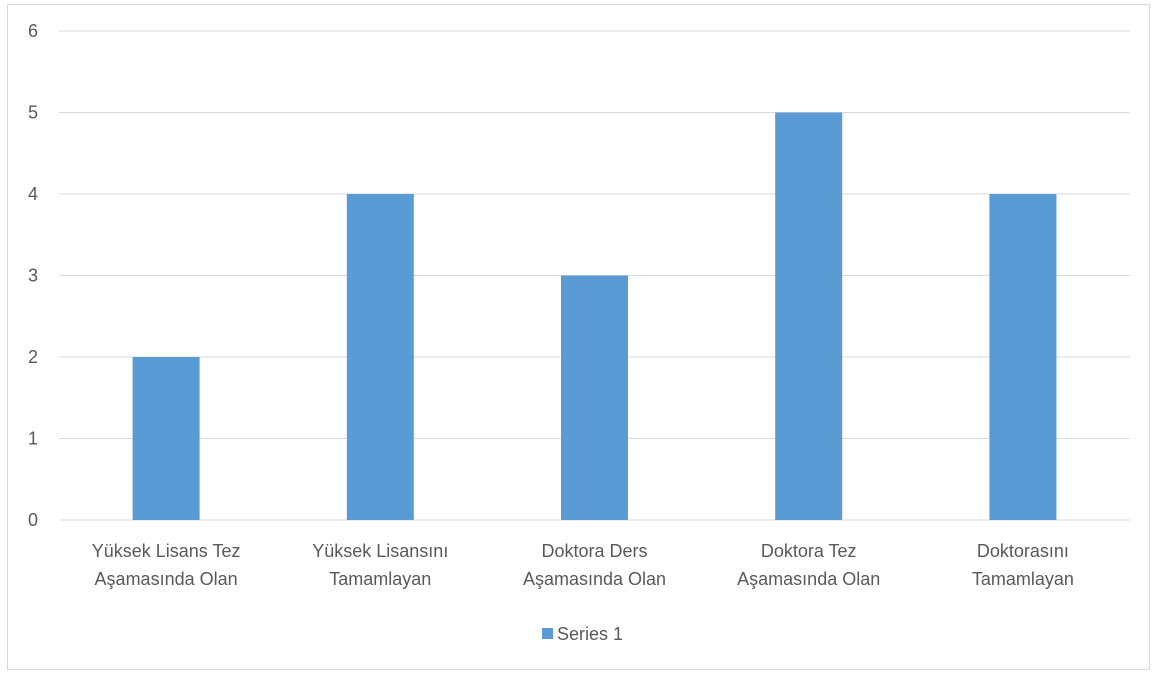  I want to click on y-tick-label: 3, so click(33, 276).